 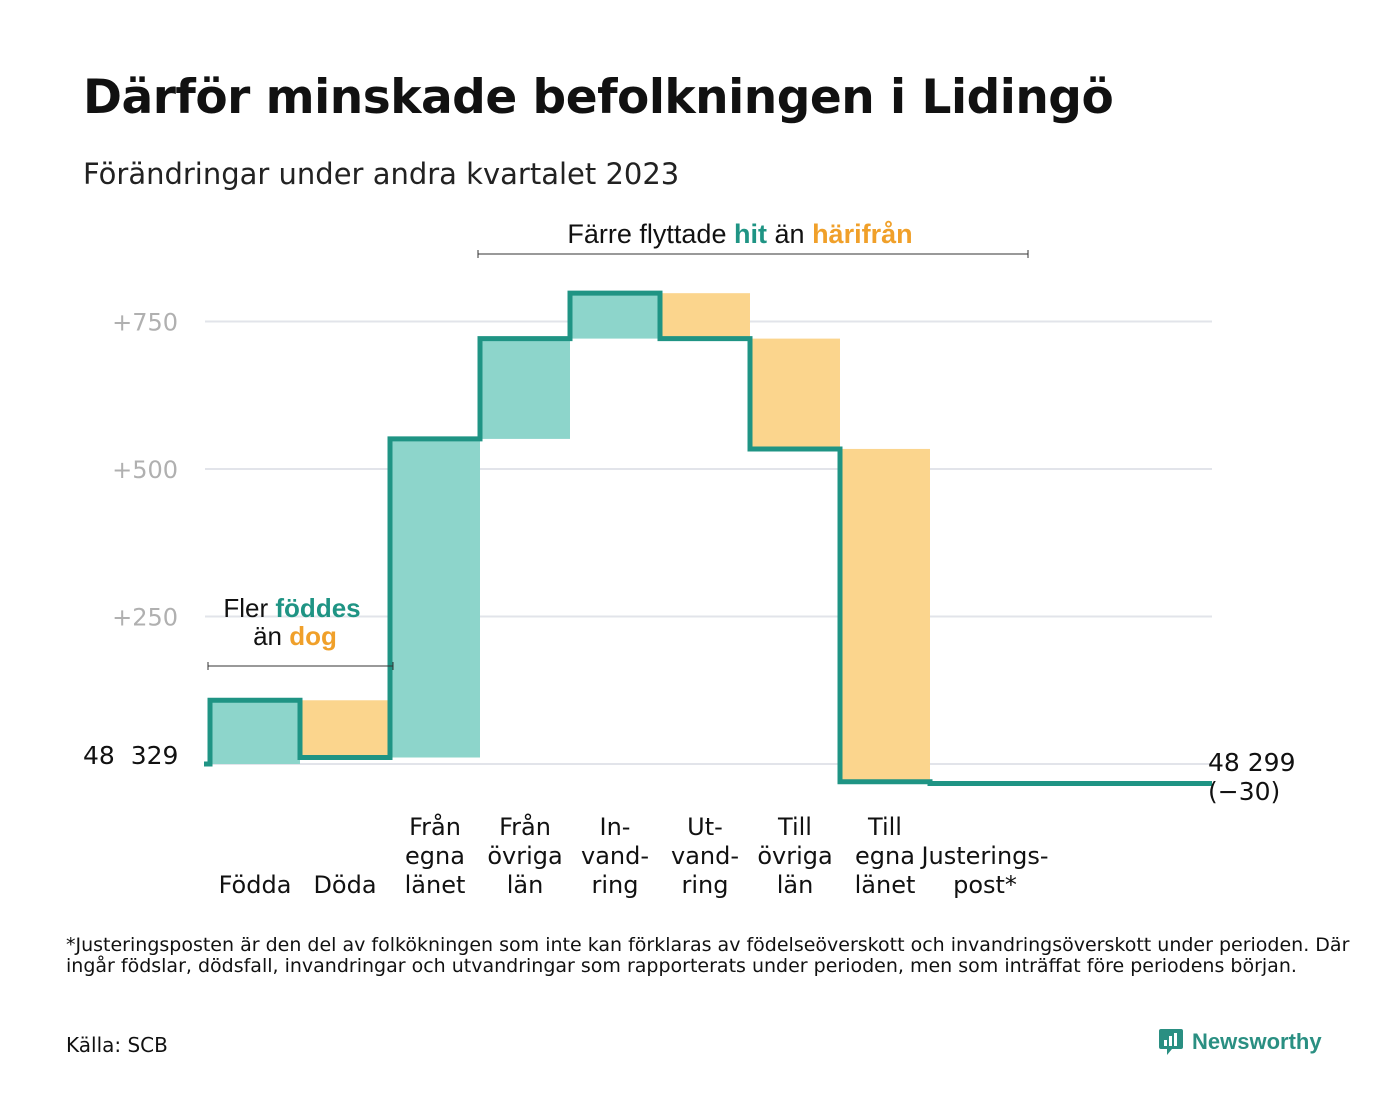 I want to click on category-label: Till övriga län, so click(x=794, y=856).